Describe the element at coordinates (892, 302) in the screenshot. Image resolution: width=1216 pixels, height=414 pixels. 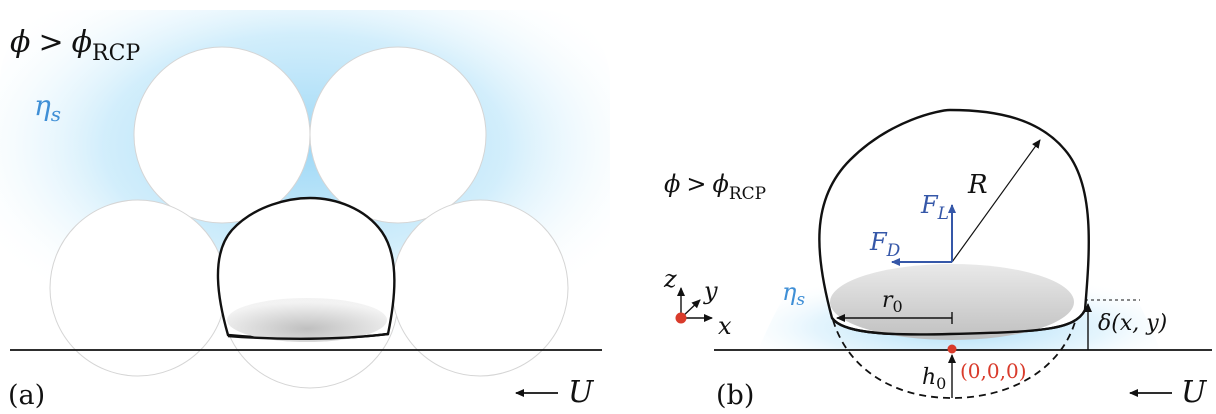
I see `contact-radius-label: r0` at that location.